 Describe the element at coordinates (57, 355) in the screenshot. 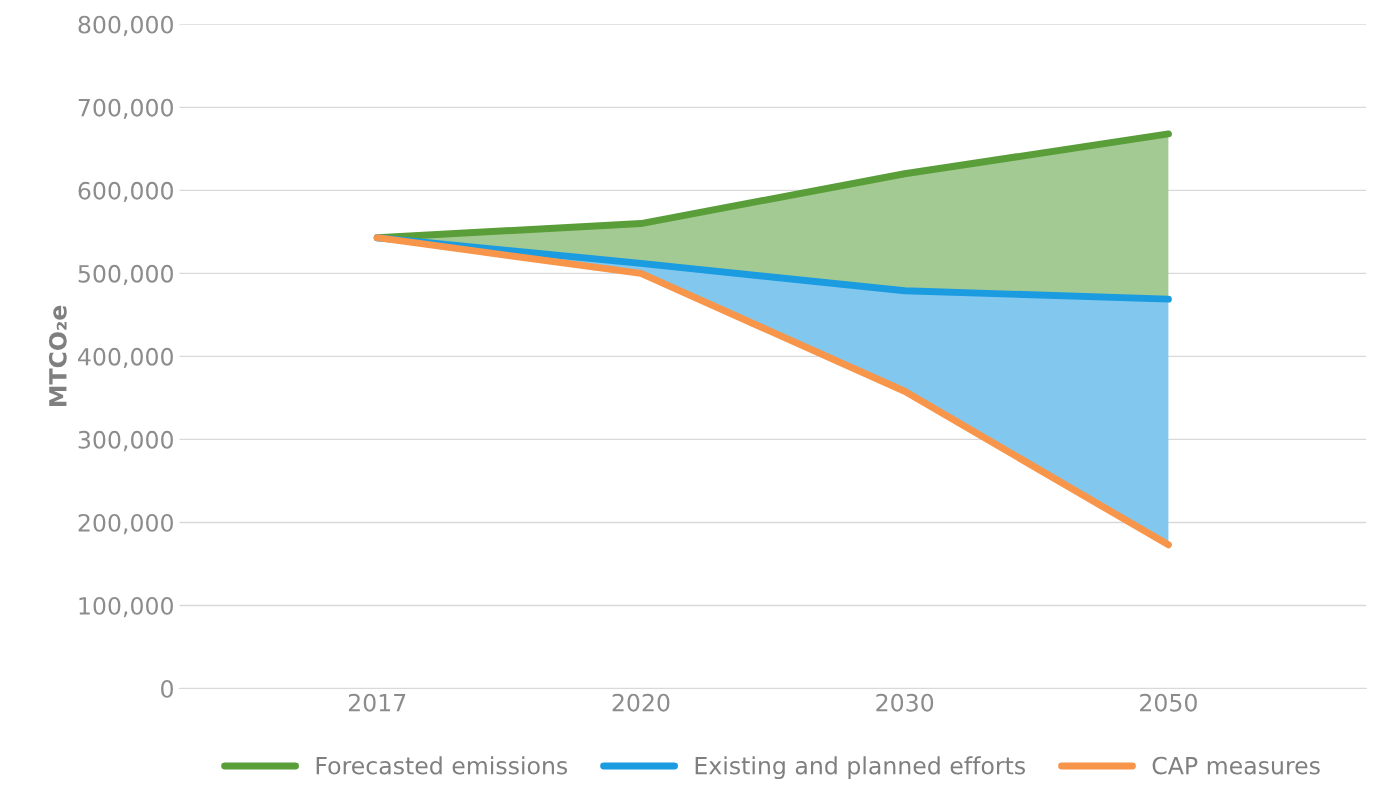

I see `y-axis-title: MTCO₂e` at that location.